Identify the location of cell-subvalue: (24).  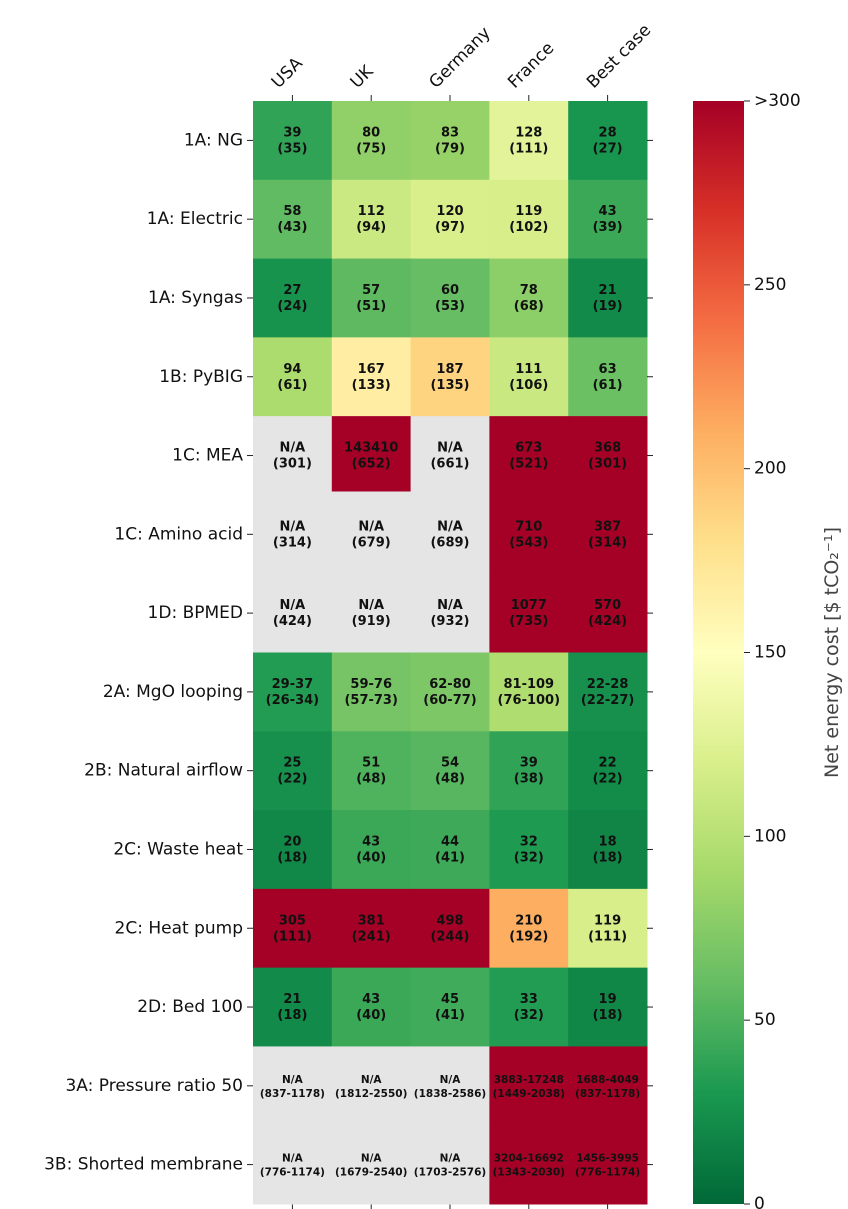
(292, 306).